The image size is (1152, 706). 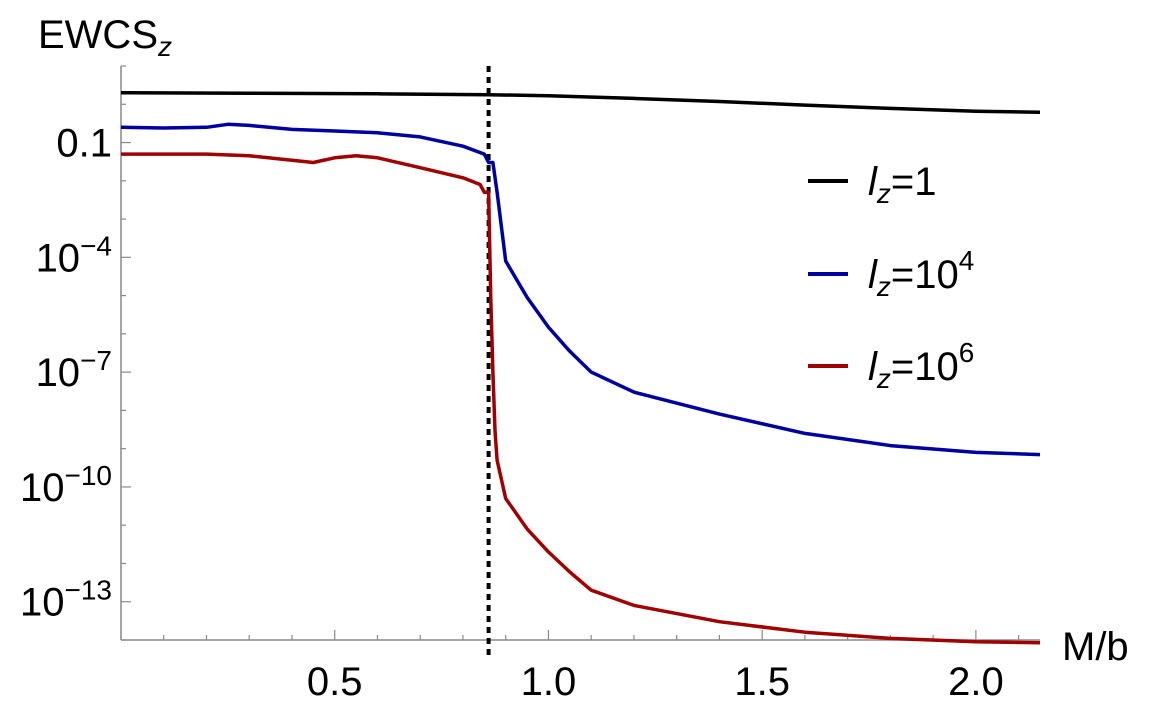 I want to click on legend-label-2: lz=106, so click(x=921, y=365).